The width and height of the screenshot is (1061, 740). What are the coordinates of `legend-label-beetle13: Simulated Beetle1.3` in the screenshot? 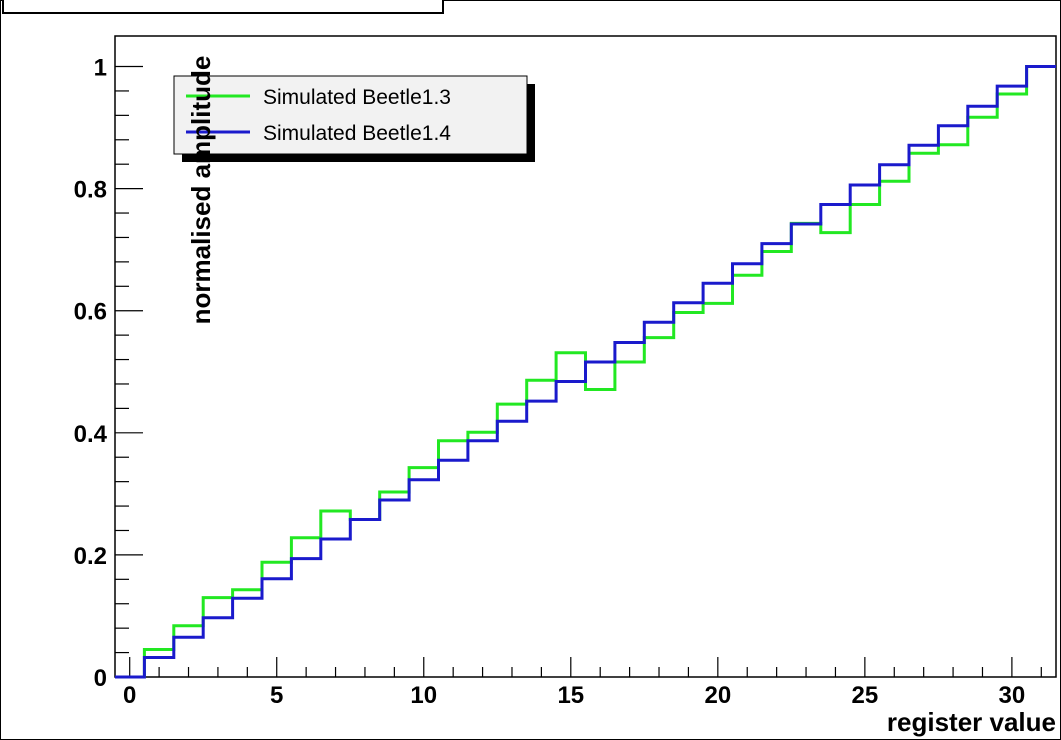 It's located at (357, 97).